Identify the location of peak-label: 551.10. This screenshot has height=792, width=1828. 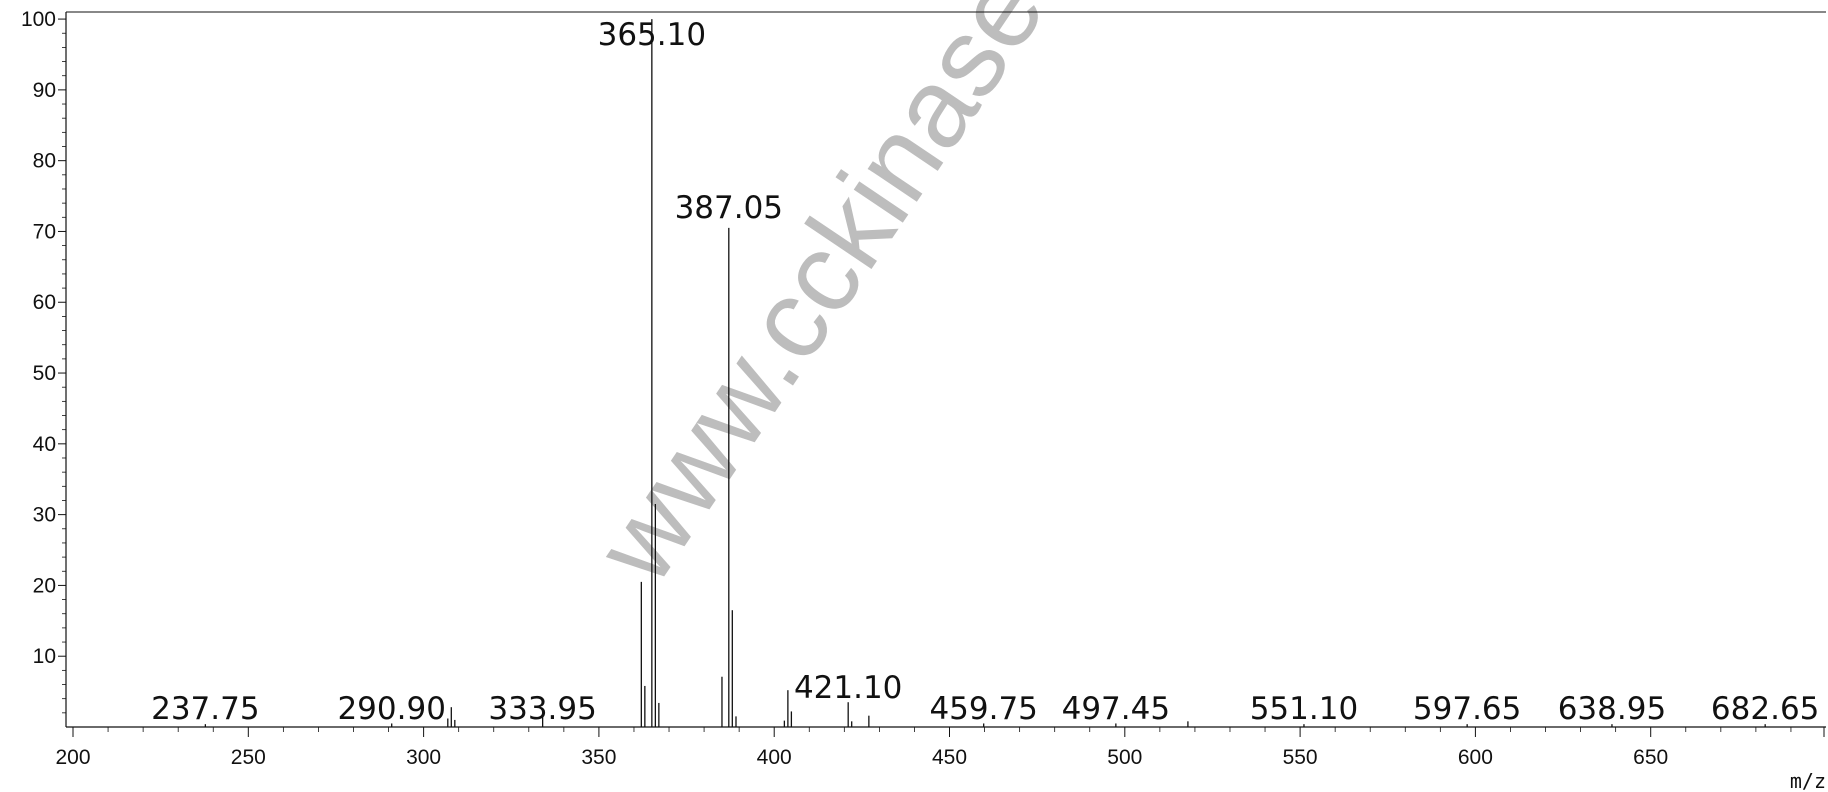
(1304, 709).